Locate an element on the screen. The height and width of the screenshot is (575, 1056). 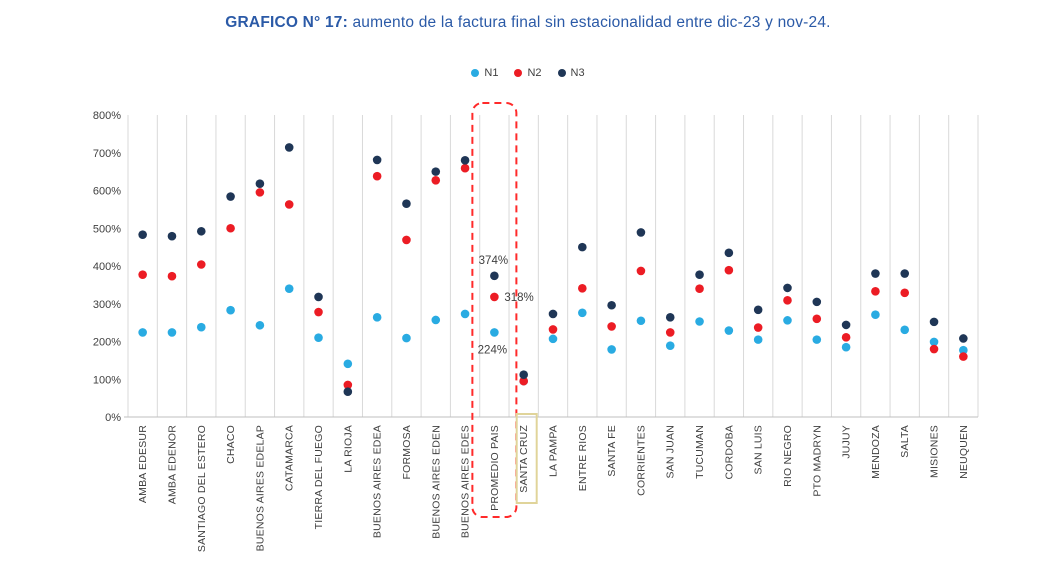
legend-item-n2: N2 is located at coordinates (528, 73).